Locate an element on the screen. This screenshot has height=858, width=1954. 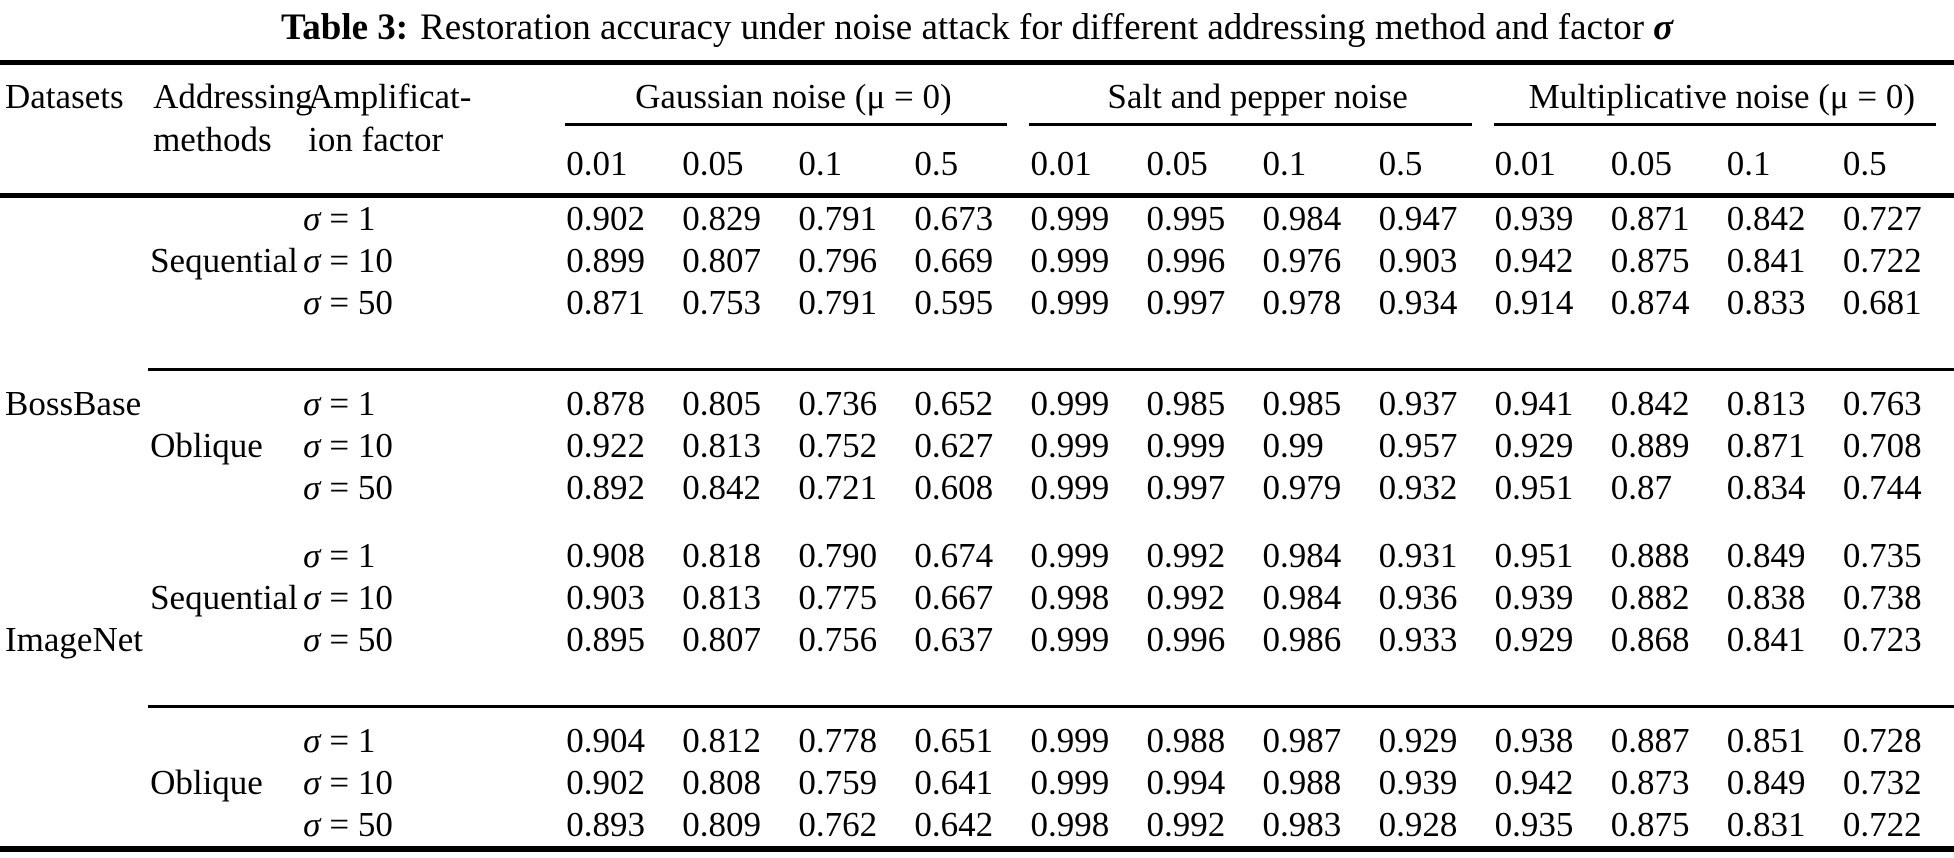
value-cell: 0.888 is located at coordinates (1650, 555).